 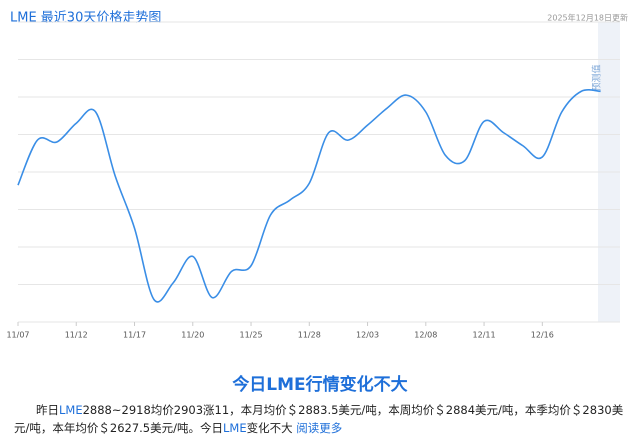 What do you see at coordinates (251, 335) in the screenshot?
I see `x-tick-label: 11/25` at bounding box center [251, 335].